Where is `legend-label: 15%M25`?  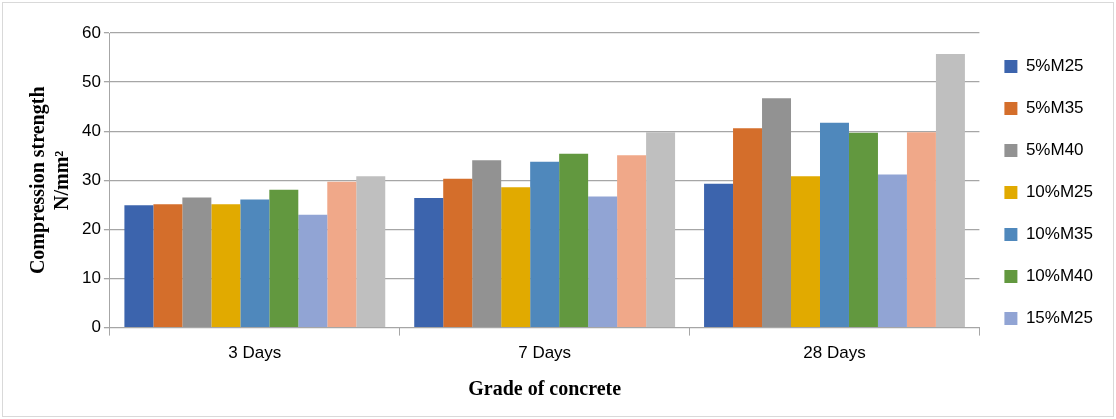
legend-label: 15%M25 is located at coordinates (1059, 318).